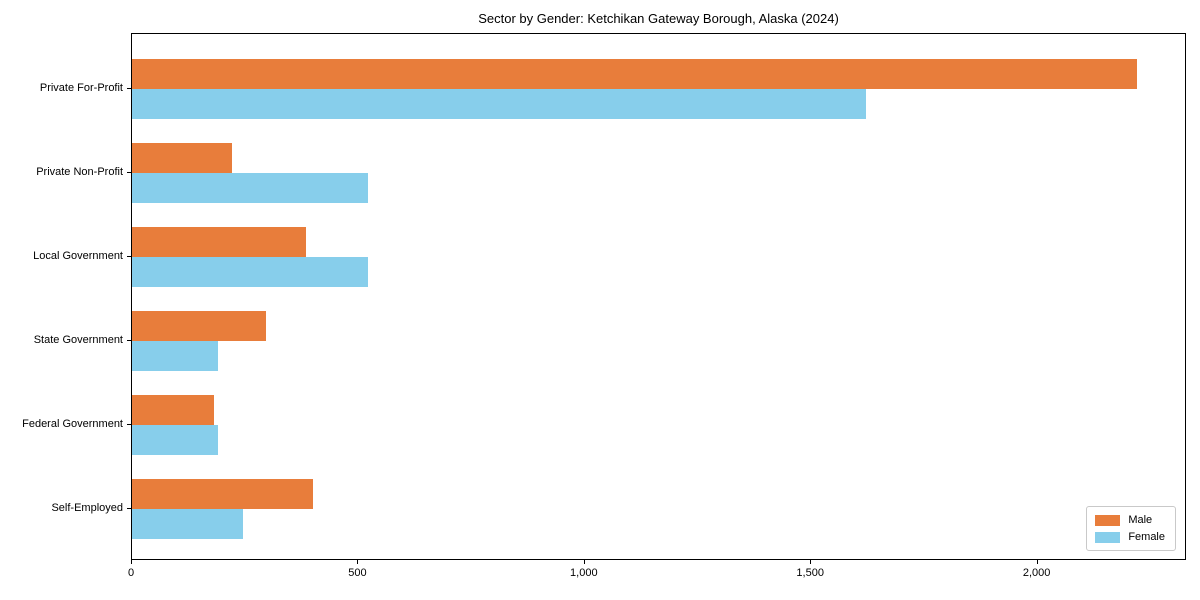 The image size is (1200, 600). What do you see at coordinates (1146, 537) in the screenshot?
I see `legend-label-female: Female` at bounding box center [1146, 537].